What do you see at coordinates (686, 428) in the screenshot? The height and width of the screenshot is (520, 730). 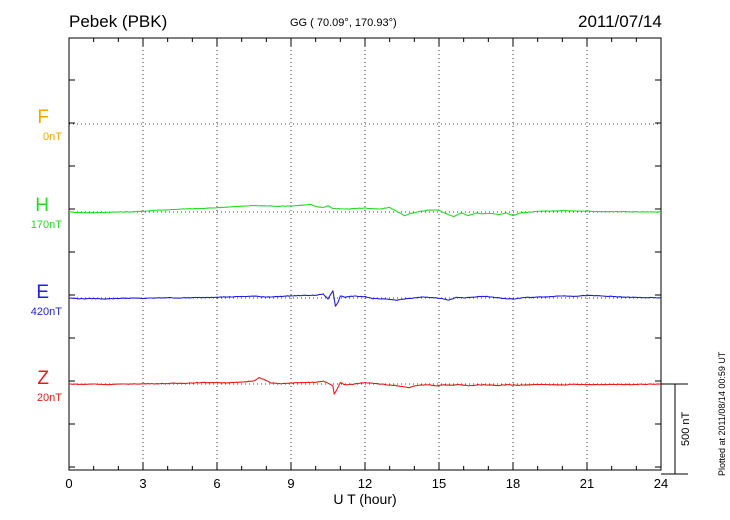 I see `scale-bar-label: 500 nT` at bounding box center [686, 428].